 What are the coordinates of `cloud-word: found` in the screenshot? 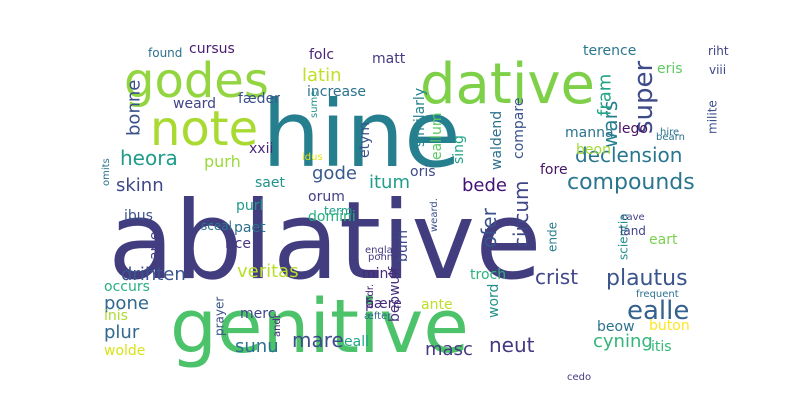 It's located at (165, 53).